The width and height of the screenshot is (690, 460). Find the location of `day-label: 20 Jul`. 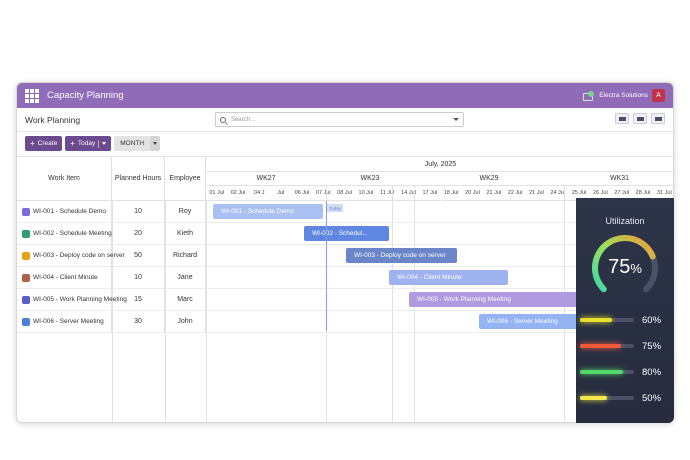

day-label: 20 Jul is located at coordinates (472, 193).